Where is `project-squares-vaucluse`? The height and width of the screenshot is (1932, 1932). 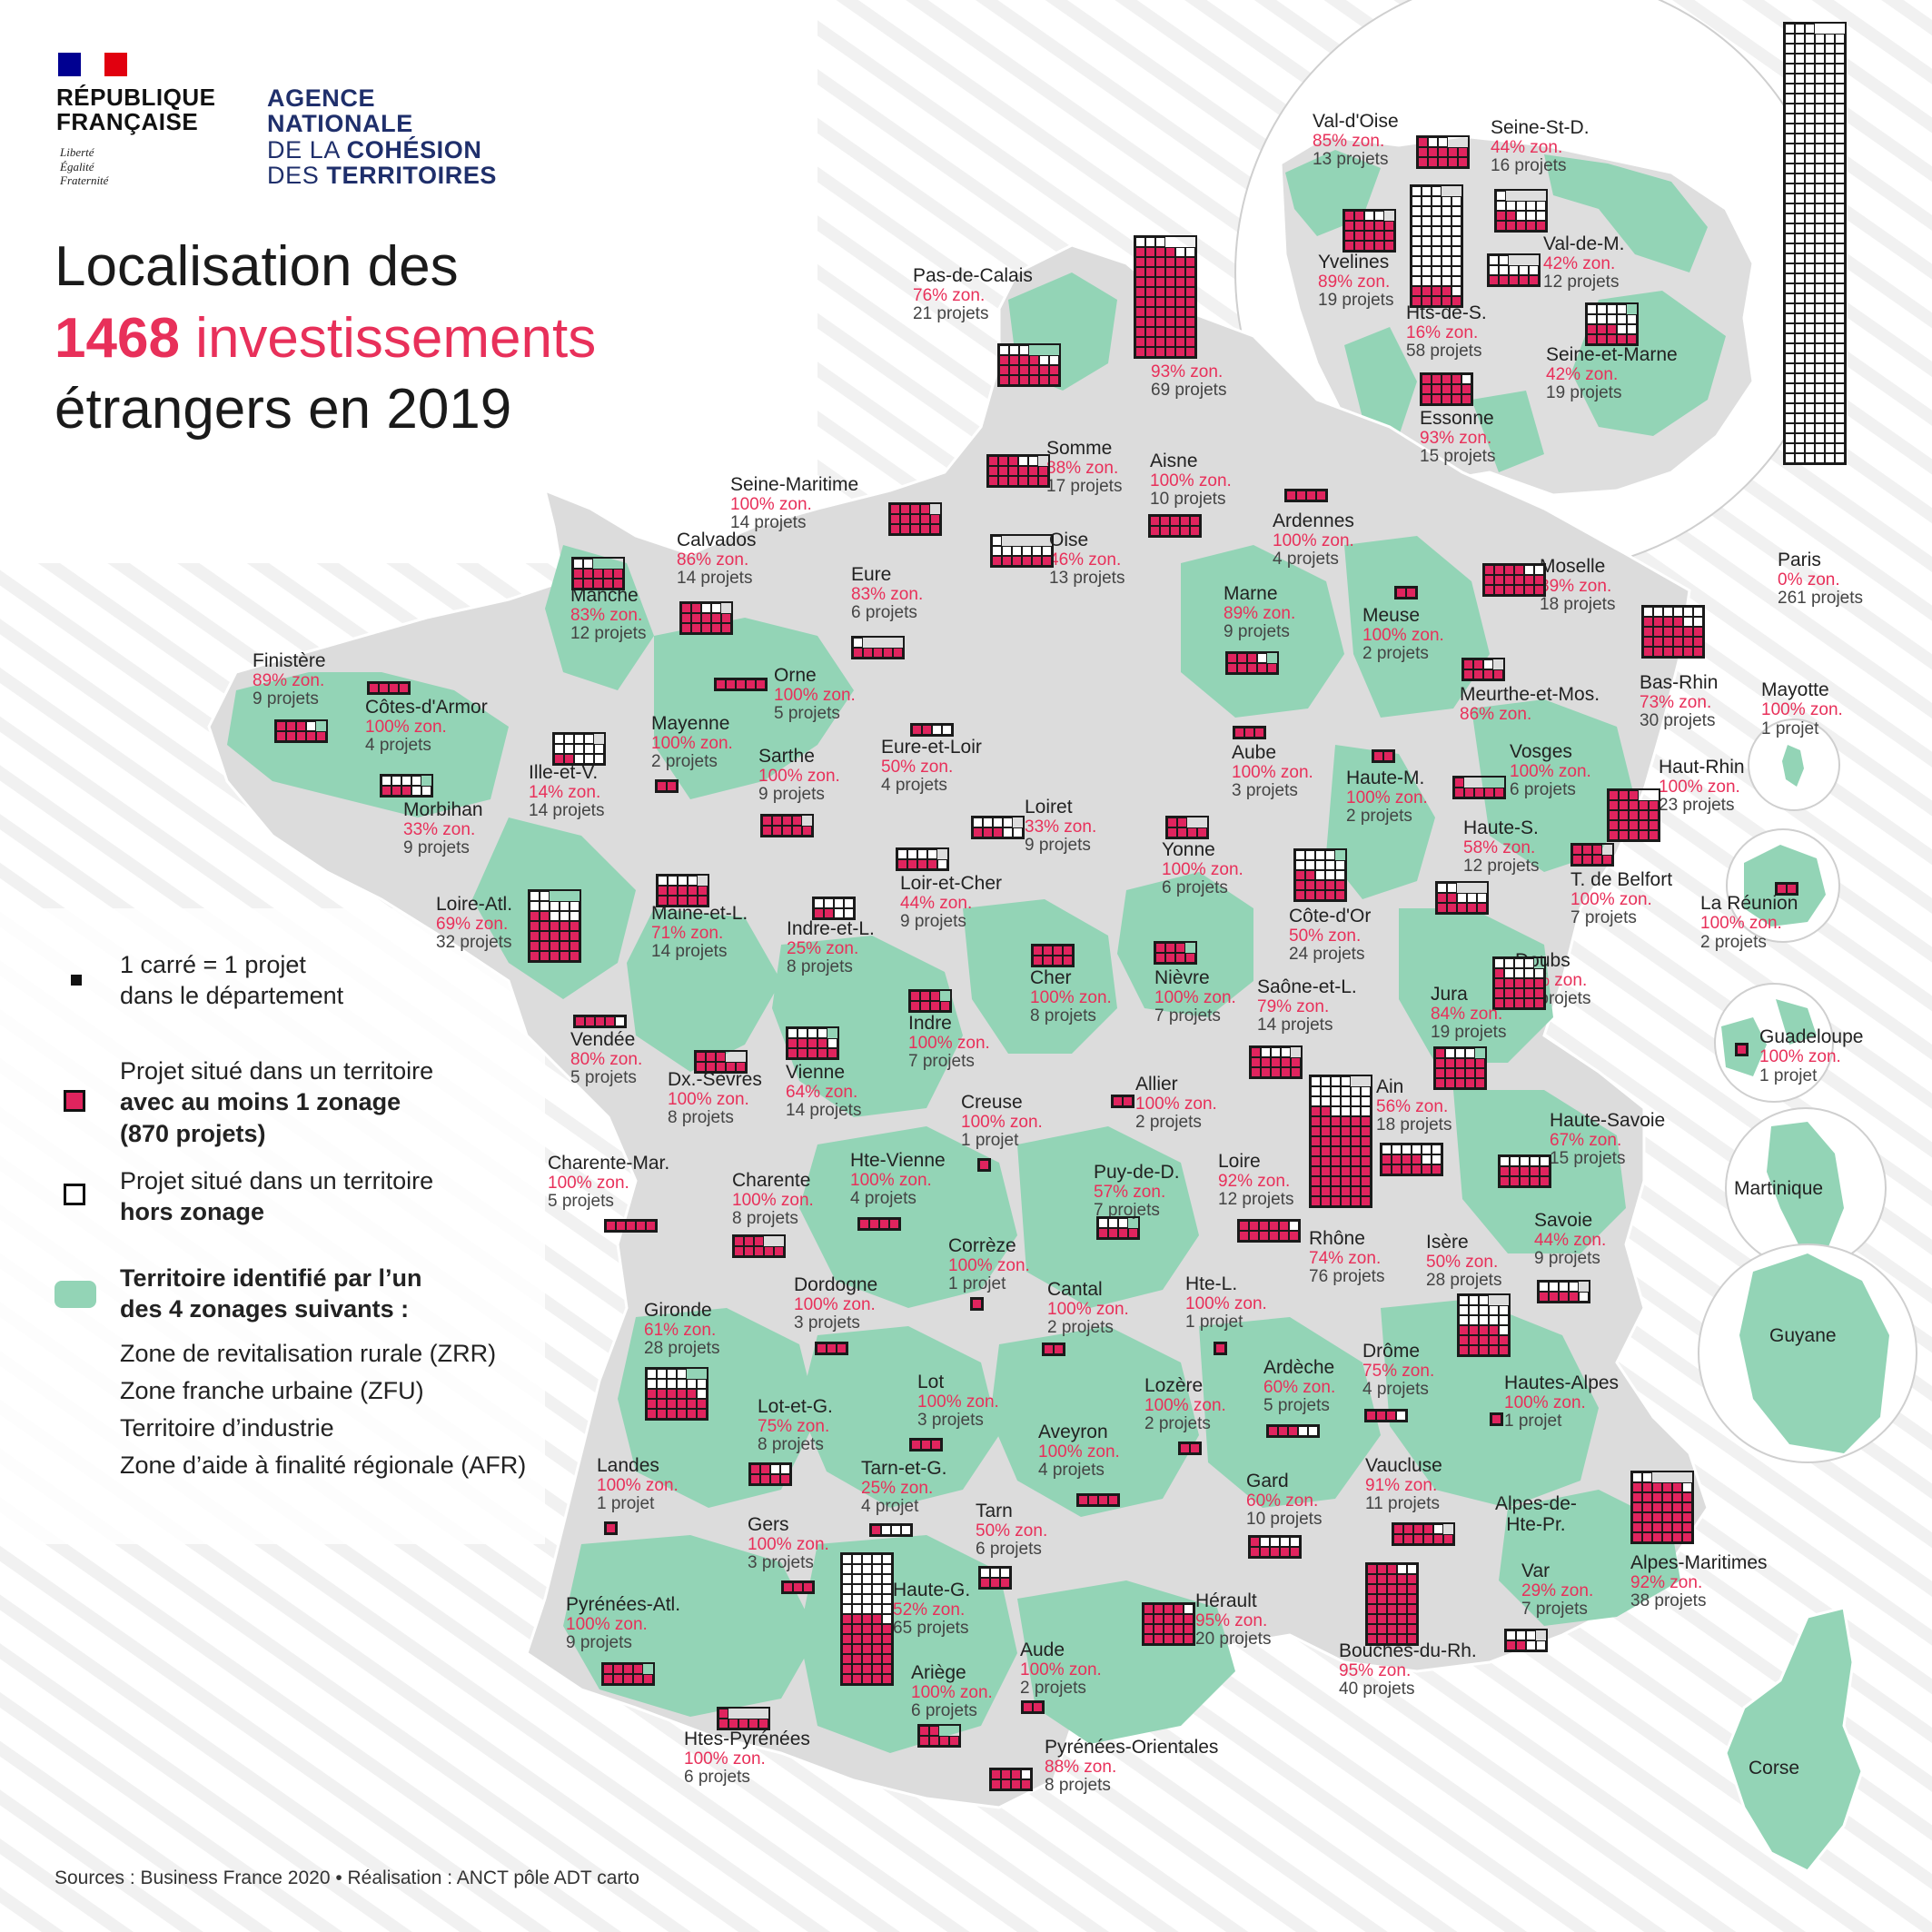
project-squares-vaucluse is located at coordinates (1423, 1534).